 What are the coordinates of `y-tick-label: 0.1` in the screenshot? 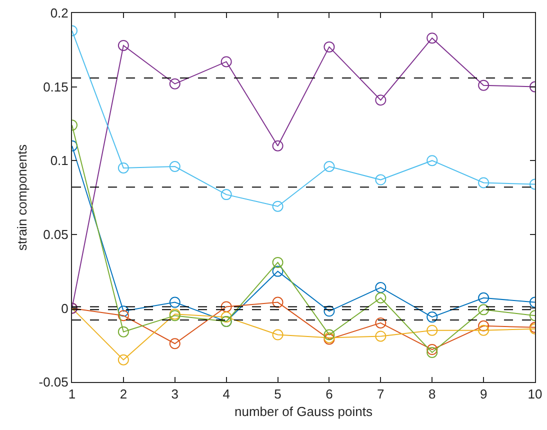 It's located at (59, 160).